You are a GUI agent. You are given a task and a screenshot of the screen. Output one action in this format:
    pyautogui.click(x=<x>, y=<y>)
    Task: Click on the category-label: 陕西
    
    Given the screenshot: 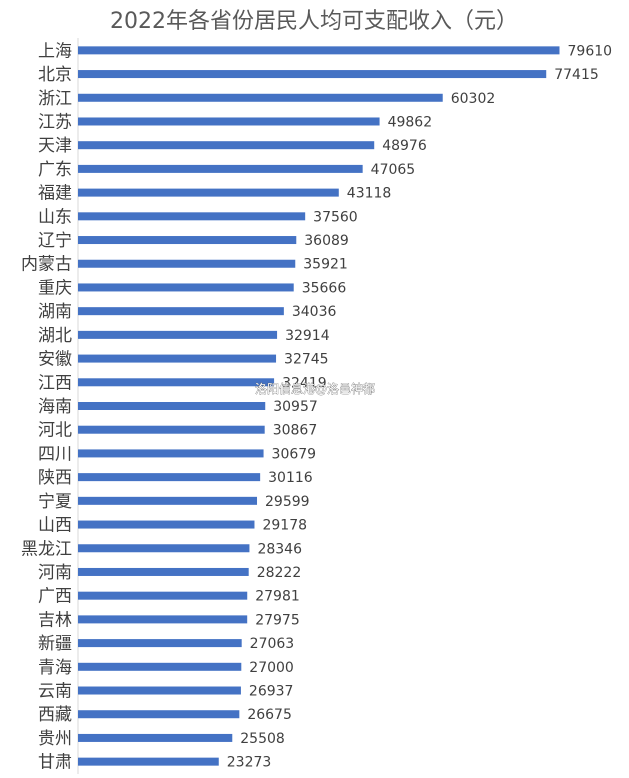 What is the action you would take?
    pyautogui.click(x=55, y=478)
    